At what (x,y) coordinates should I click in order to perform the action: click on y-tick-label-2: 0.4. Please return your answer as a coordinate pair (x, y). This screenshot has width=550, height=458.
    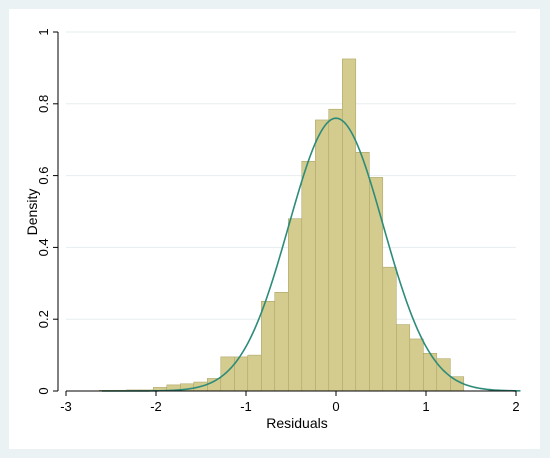
    Looking at the image, I should click on (43, 247).